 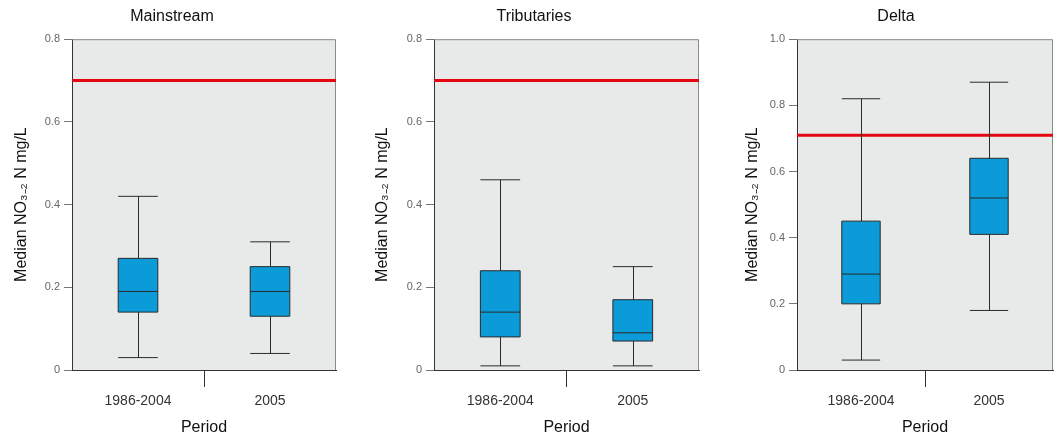 I want to click on chart-title: Delta, so click(x=896, y=16).